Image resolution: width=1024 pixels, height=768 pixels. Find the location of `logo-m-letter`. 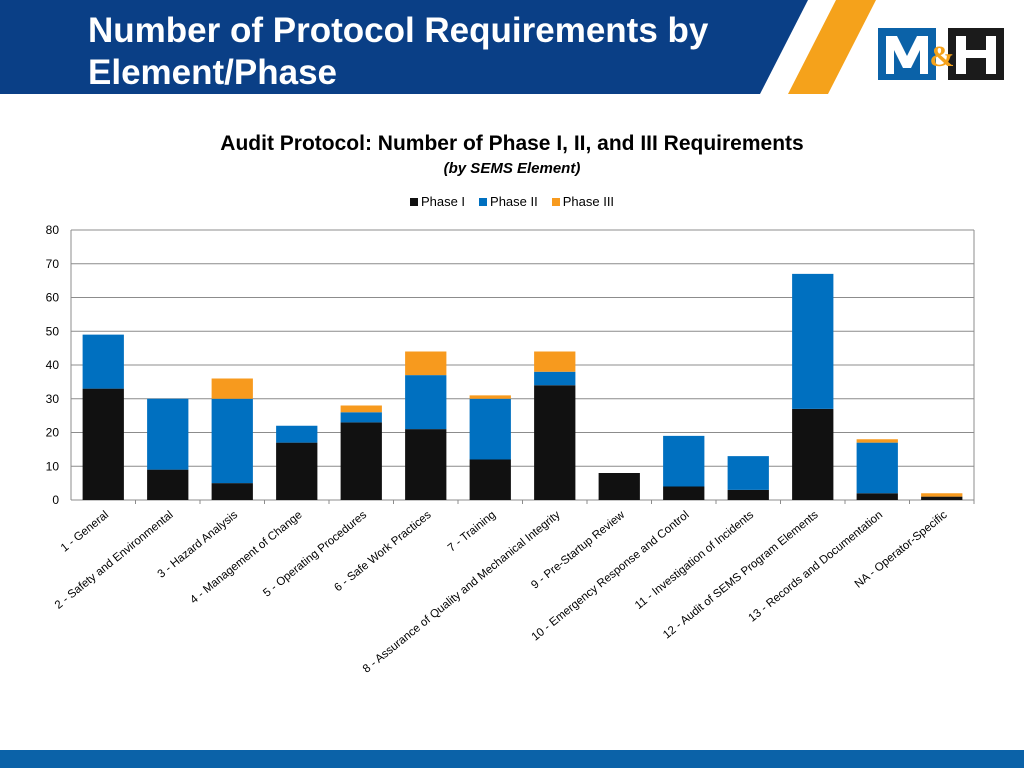

logo-m-letter is located at coordinates (907, 55).